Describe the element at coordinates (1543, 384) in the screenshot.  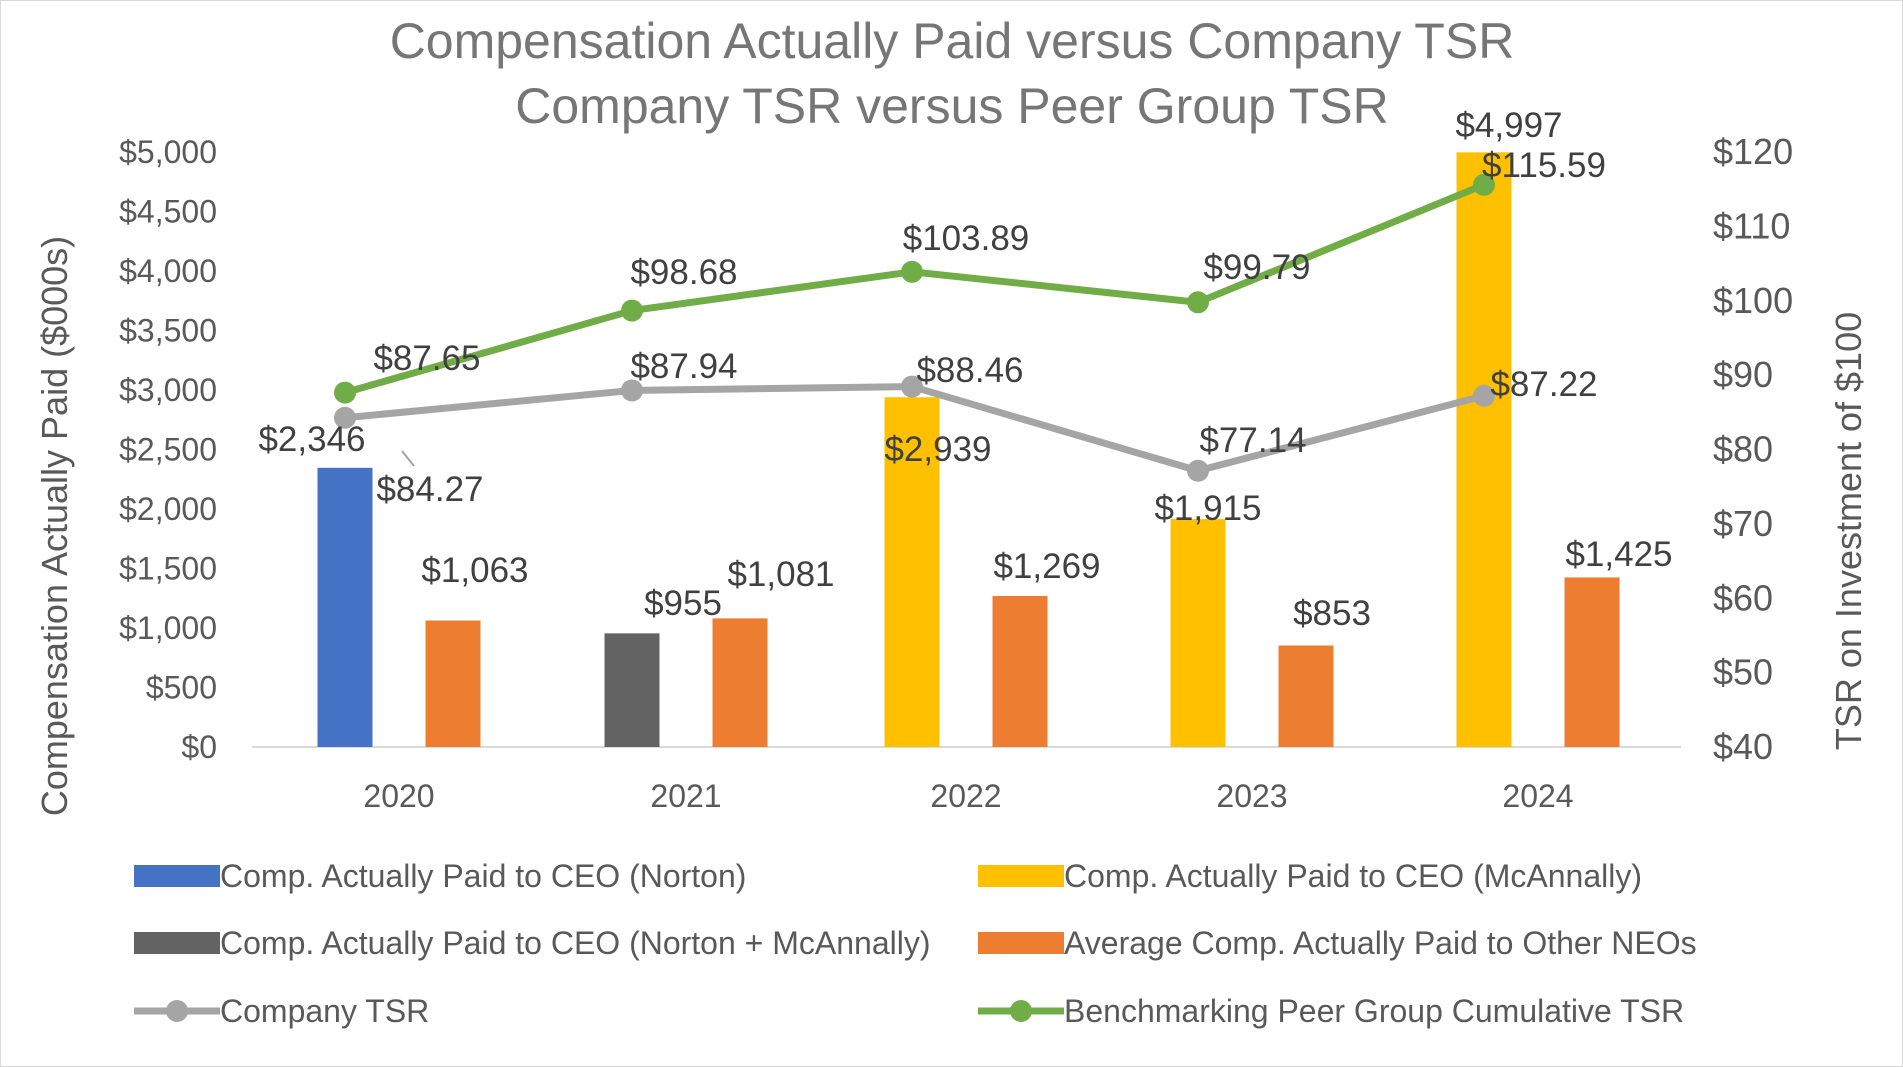
I see `data-label: $87.22` at that location.